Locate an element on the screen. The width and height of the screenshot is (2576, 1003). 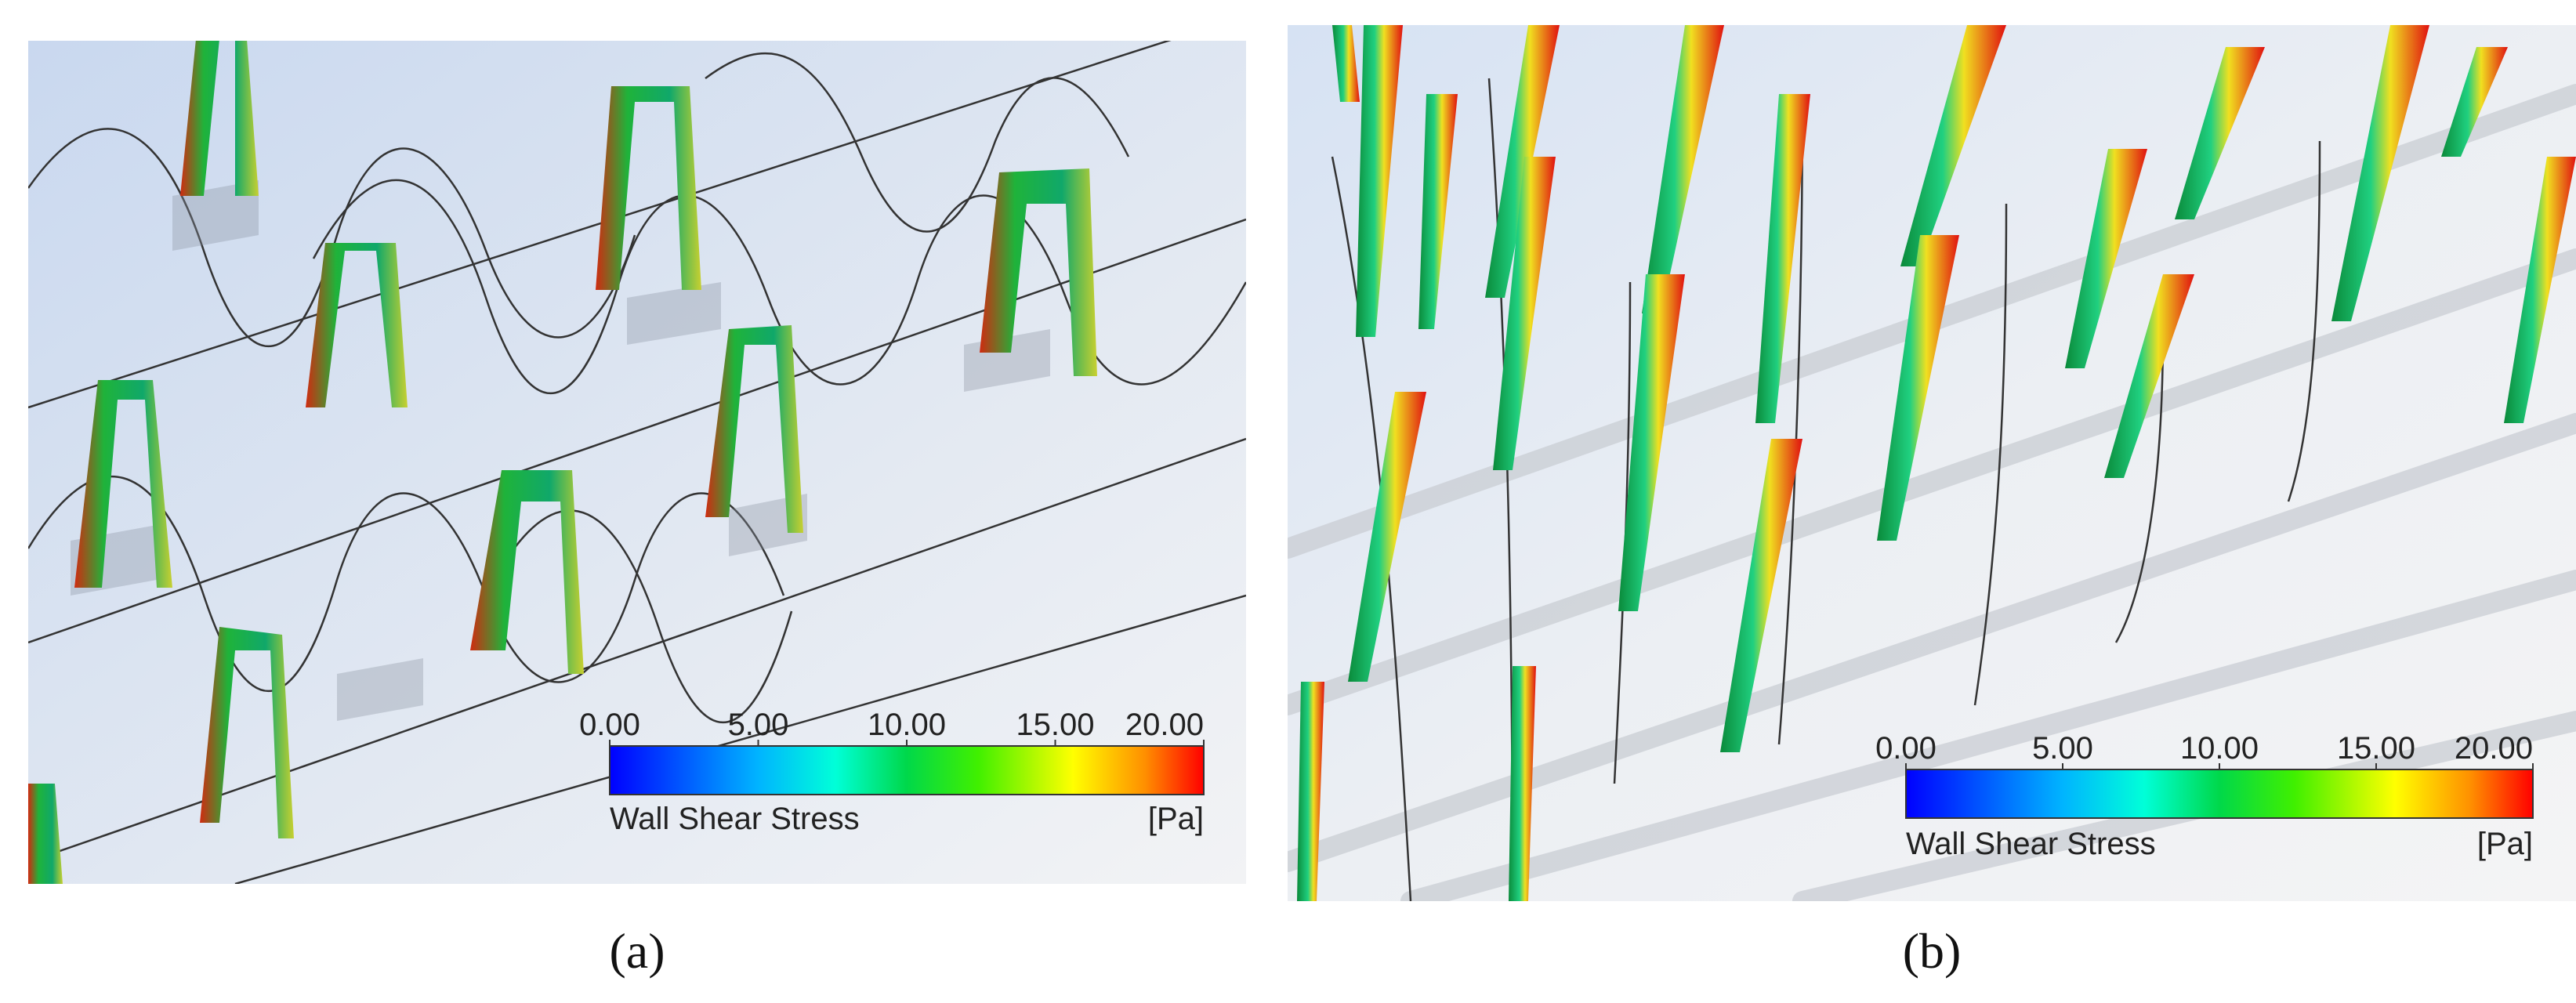
colorbar-a is located at coordinates (907, 770).